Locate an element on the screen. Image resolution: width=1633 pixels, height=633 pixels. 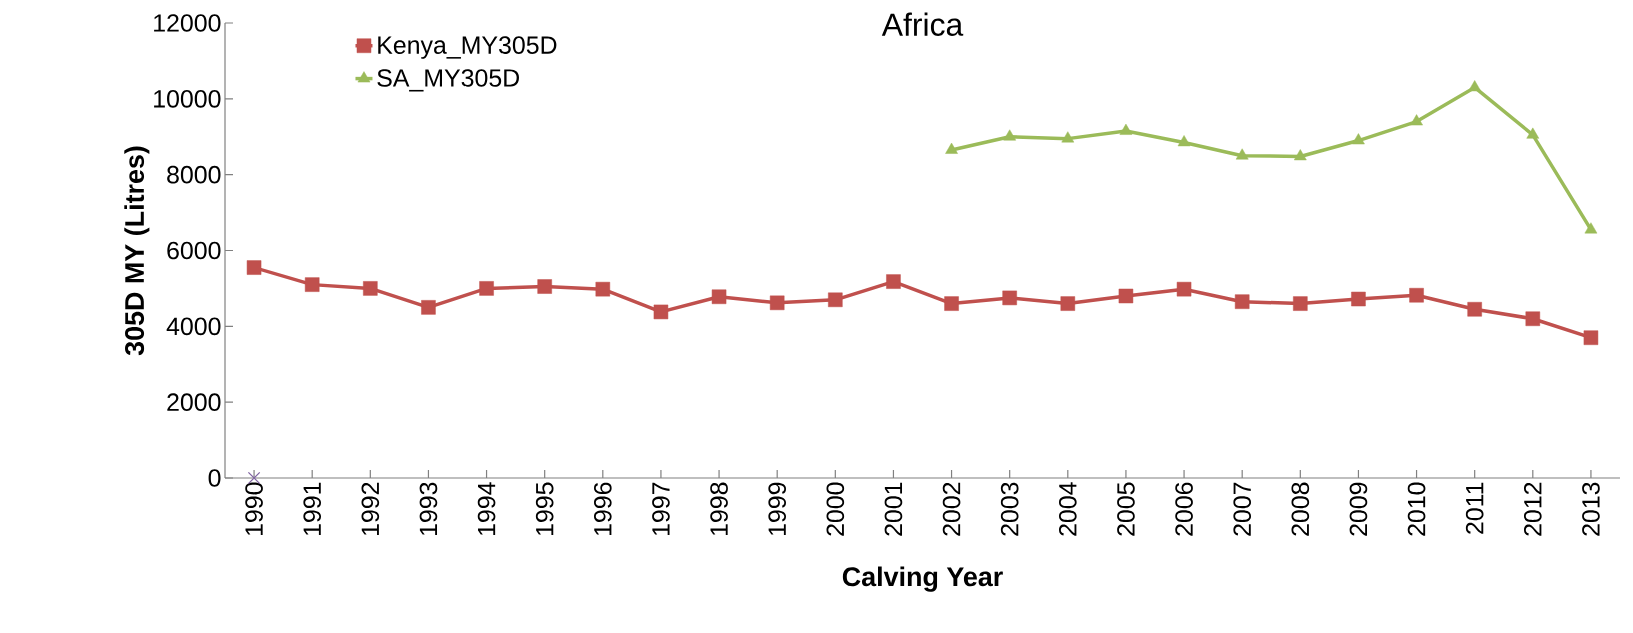
x-tick-label: 1997 is located at coordinates (661, 509).